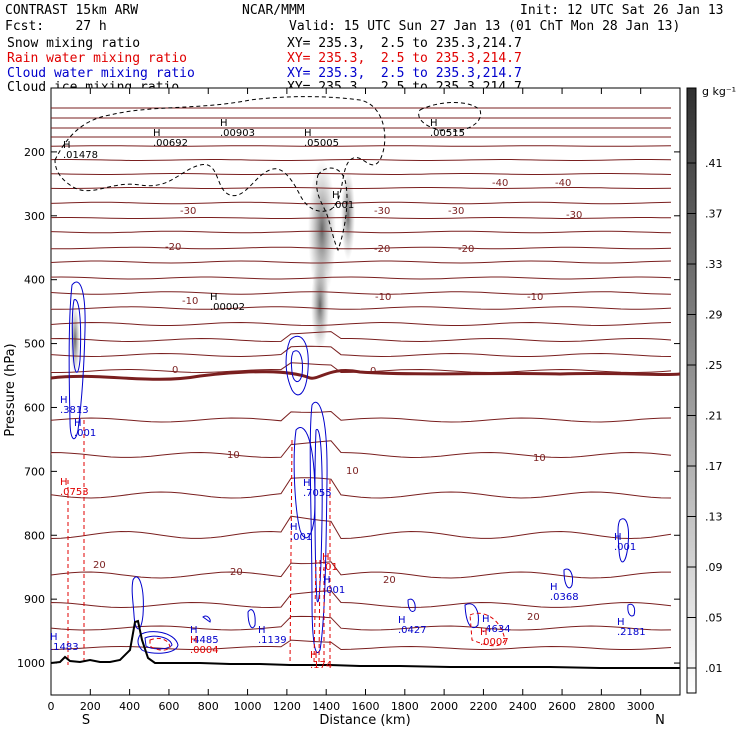 The image size is (740, 740). Describe the element at coordinates (691, 390) in the screenshot. I see `colorbar` at that location.